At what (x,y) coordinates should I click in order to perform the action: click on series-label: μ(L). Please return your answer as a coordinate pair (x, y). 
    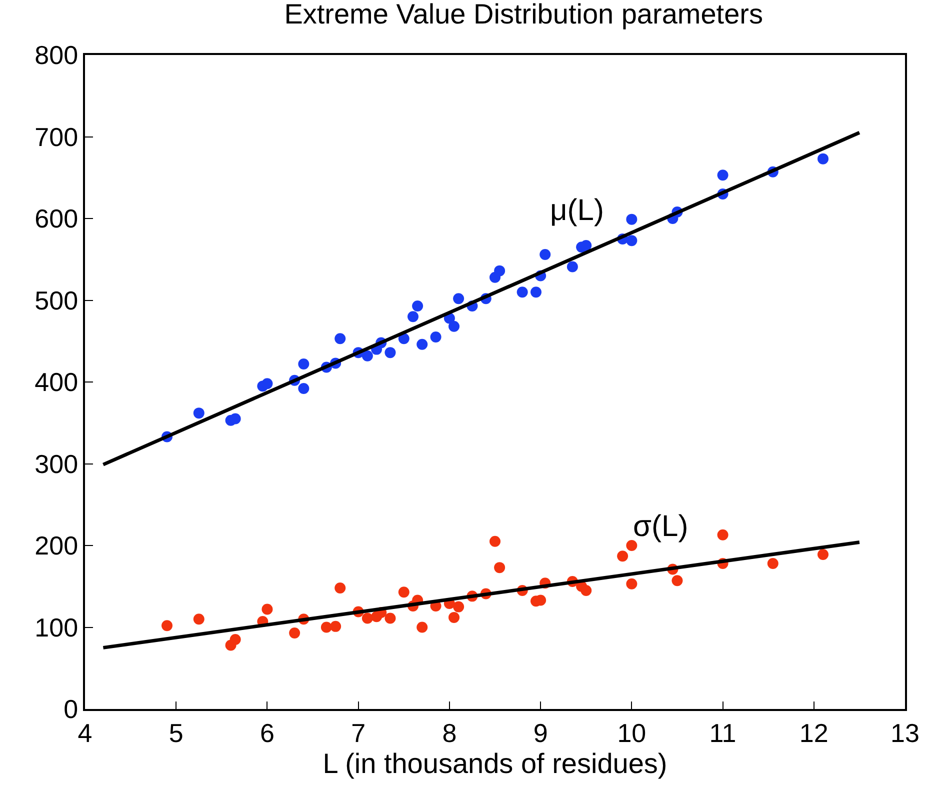
    Looking at the image, I should click on (577, 210).